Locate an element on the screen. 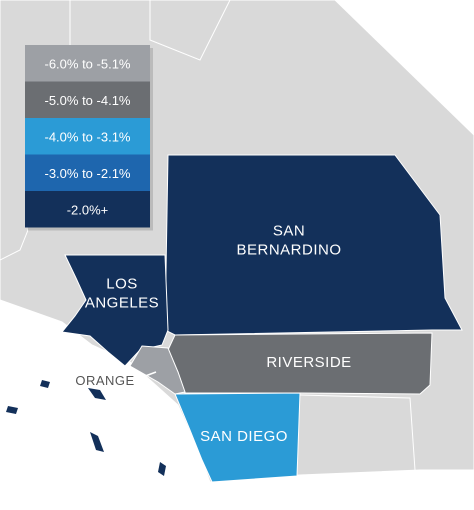 This screenshot has width=474, height=510. legend-label: -2.0%+ is located at coordinates (88, 209).